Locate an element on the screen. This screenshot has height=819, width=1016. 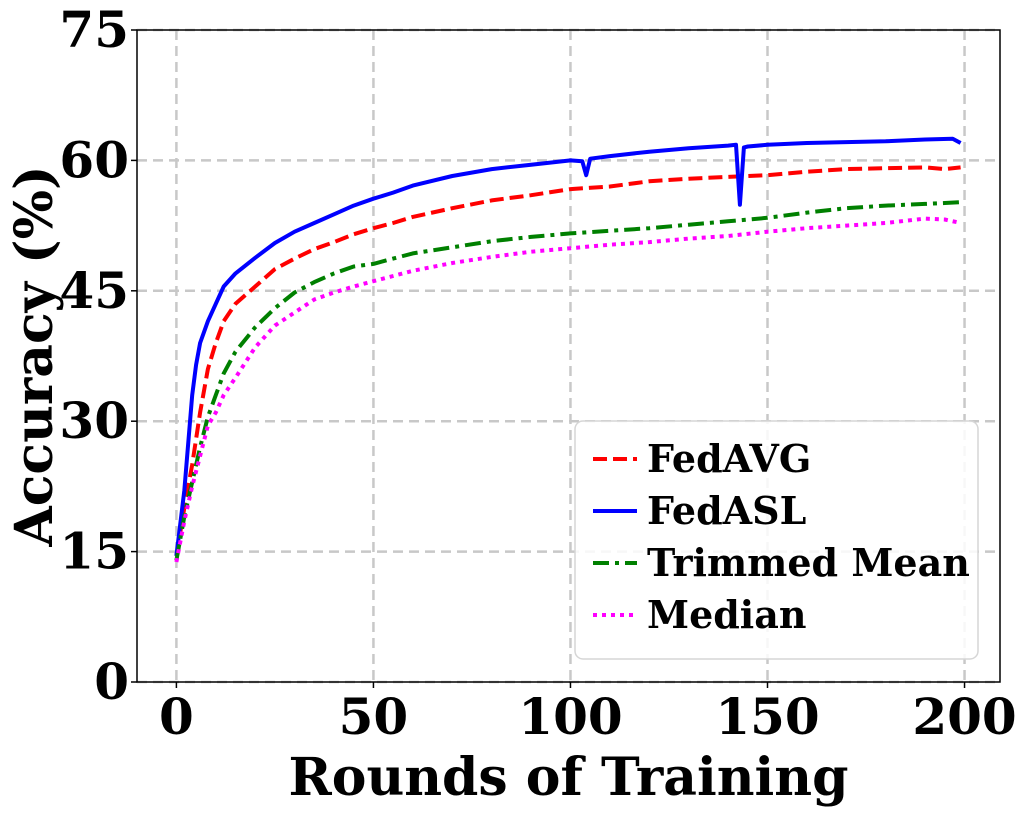
y-tick-label: 60 is located at coordinates (94, 159).